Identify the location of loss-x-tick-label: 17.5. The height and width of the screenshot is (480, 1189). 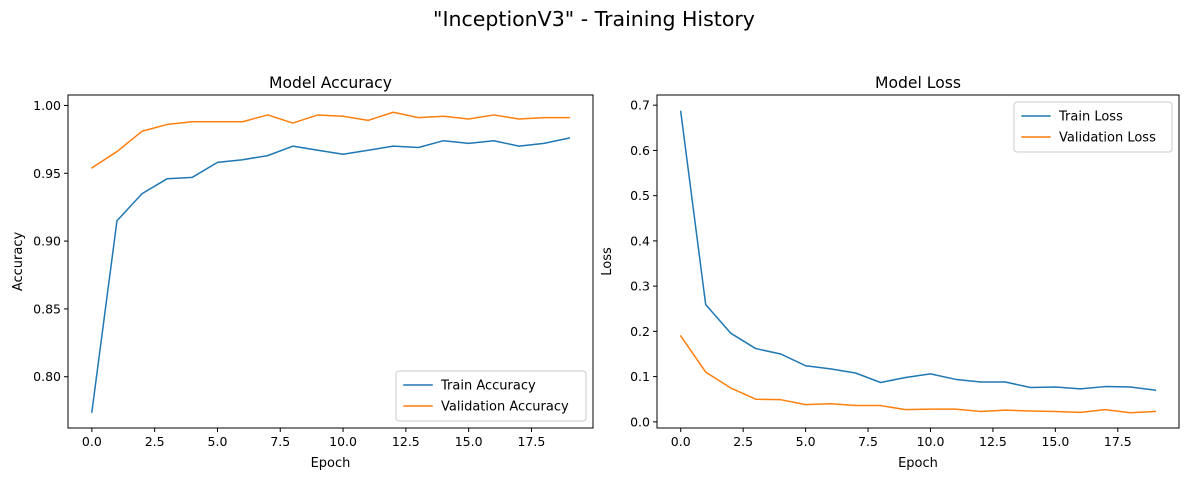
(1118, 441).